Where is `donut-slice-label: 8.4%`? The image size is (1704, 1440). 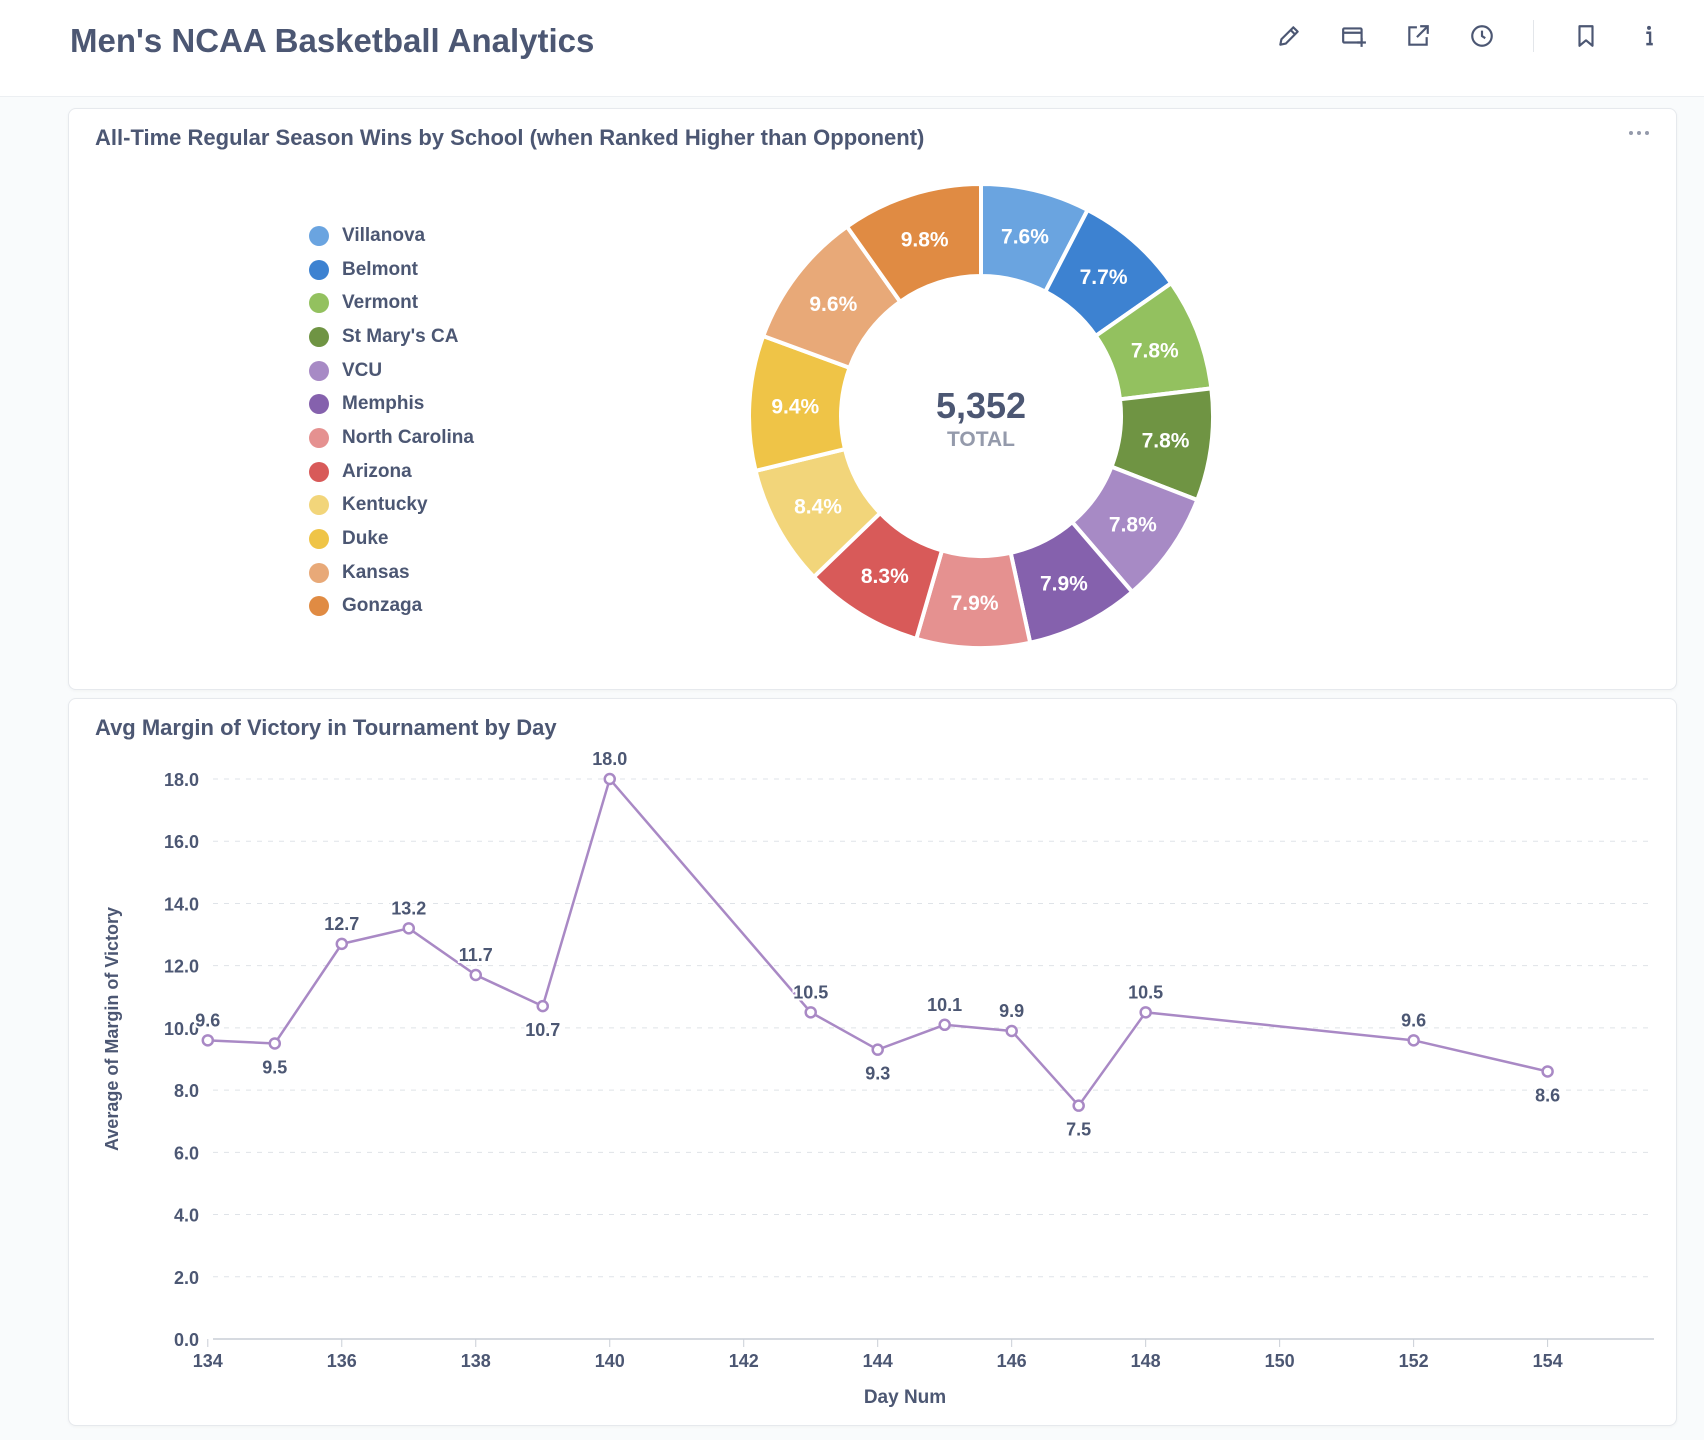
donut-slice-label: 8.4% is located at coordinates (818, 507).